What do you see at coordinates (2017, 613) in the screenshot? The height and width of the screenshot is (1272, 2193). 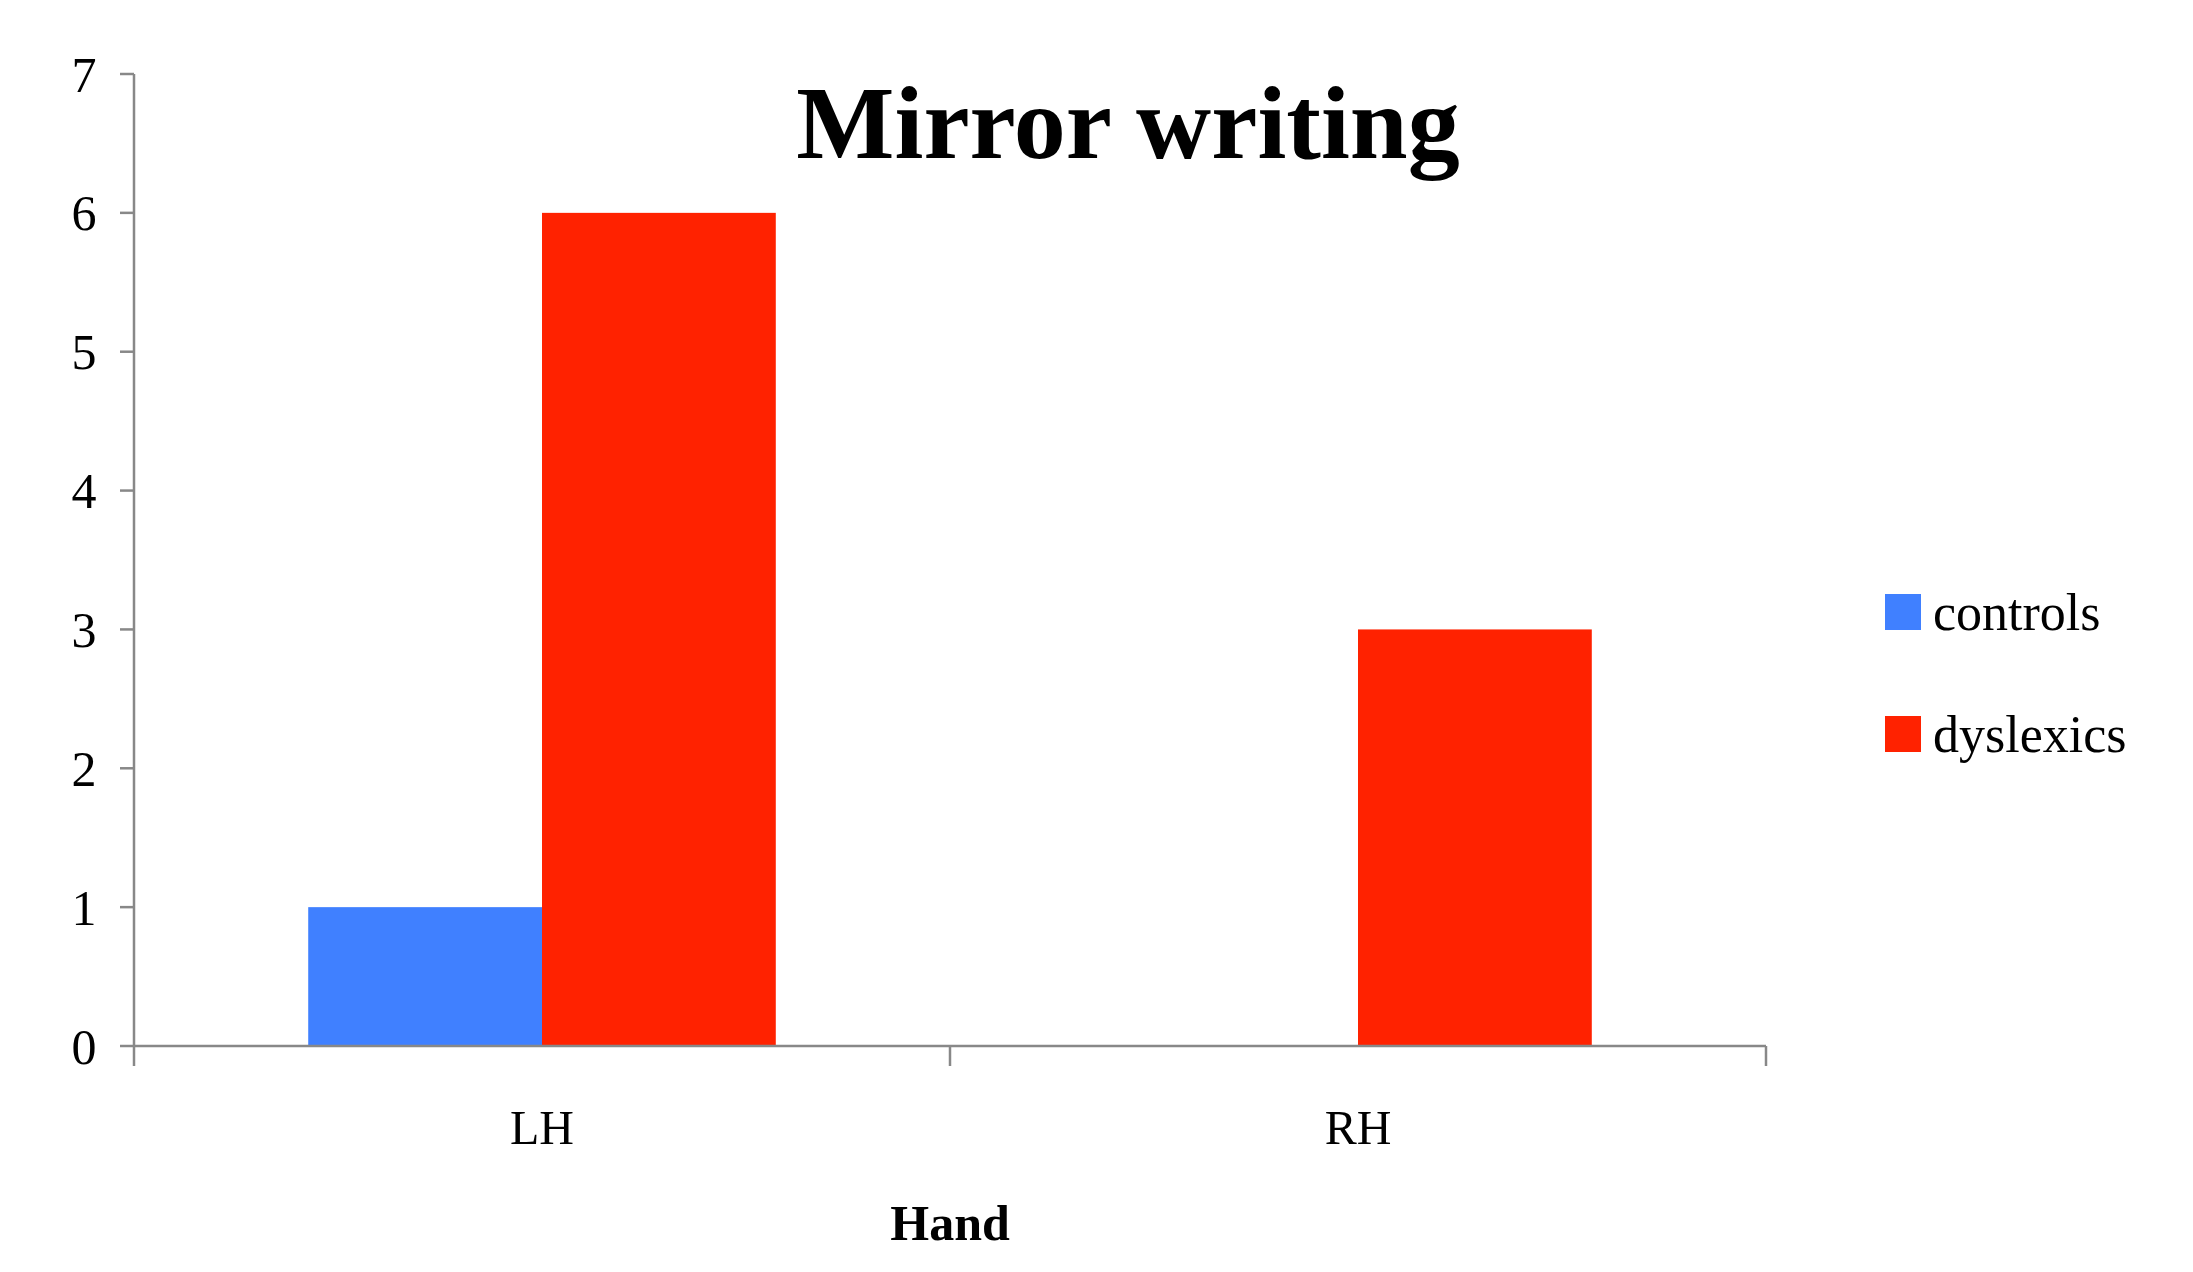 I see `legend-label: controls` at bounding box center [2017, 613].